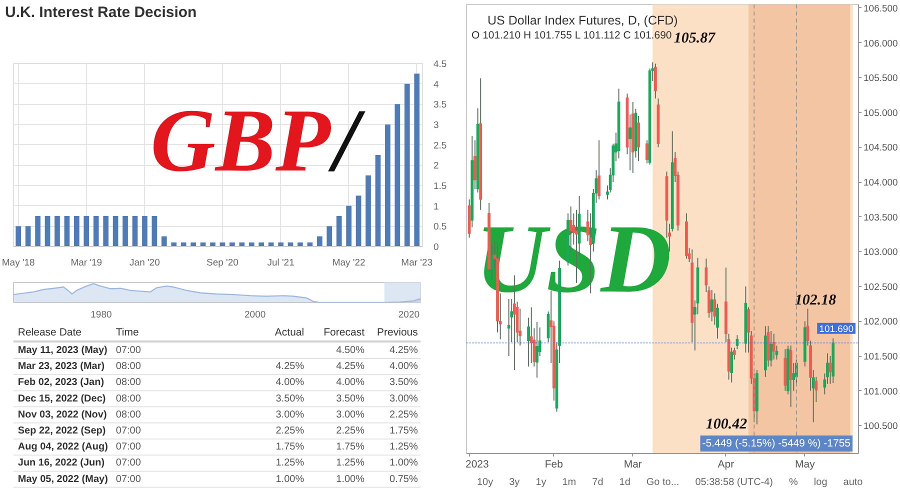 Image resolution: width=900 pixels, height=489 pixels. What do you see at coordinates (61, 382) in the screenshot?
I see `text: Feb 02, 2023 (Jan)` at bounding box center [61, 382].